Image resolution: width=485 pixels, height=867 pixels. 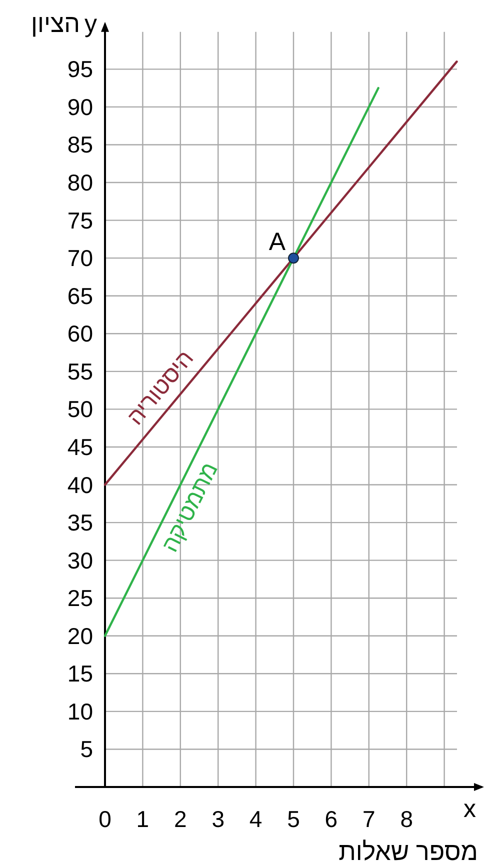 What do you see at coordinates (189, 507) in the screenshot?
I see `text: מתמטיקה` at bounding box center [189, 507].